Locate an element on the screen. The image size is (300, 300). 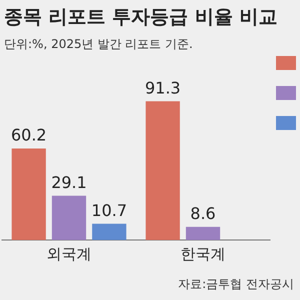
chart-title: 종목 리포트 투자등급 비율 비교 is located at coordinates (141, 17).